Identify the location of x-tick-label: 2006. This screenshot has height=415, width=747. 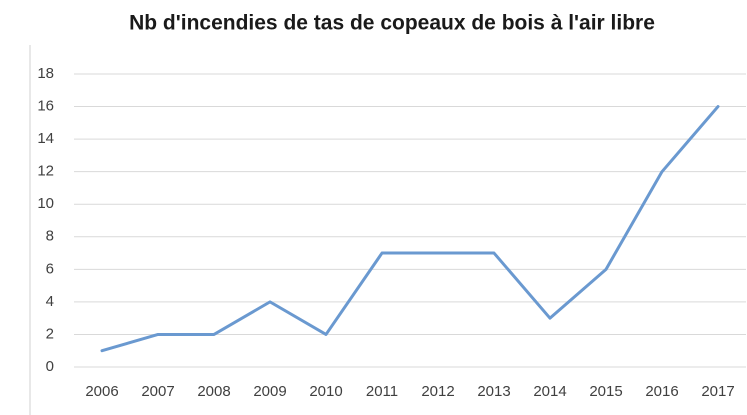
(101, 391).